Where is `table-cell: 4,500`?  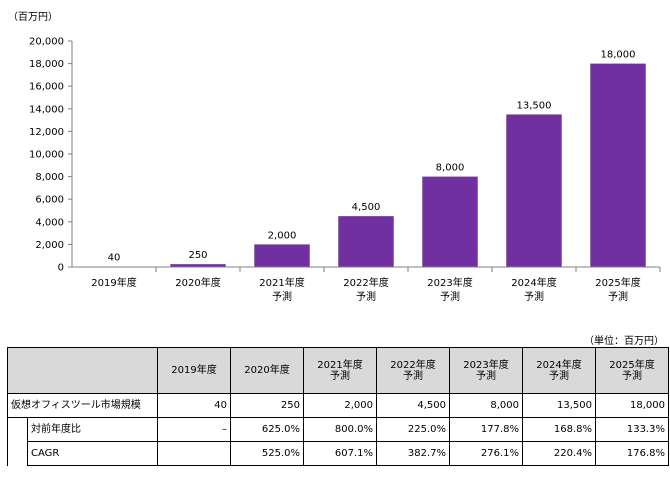 table-cell: 4,500 is located at coordinates (413, 405).